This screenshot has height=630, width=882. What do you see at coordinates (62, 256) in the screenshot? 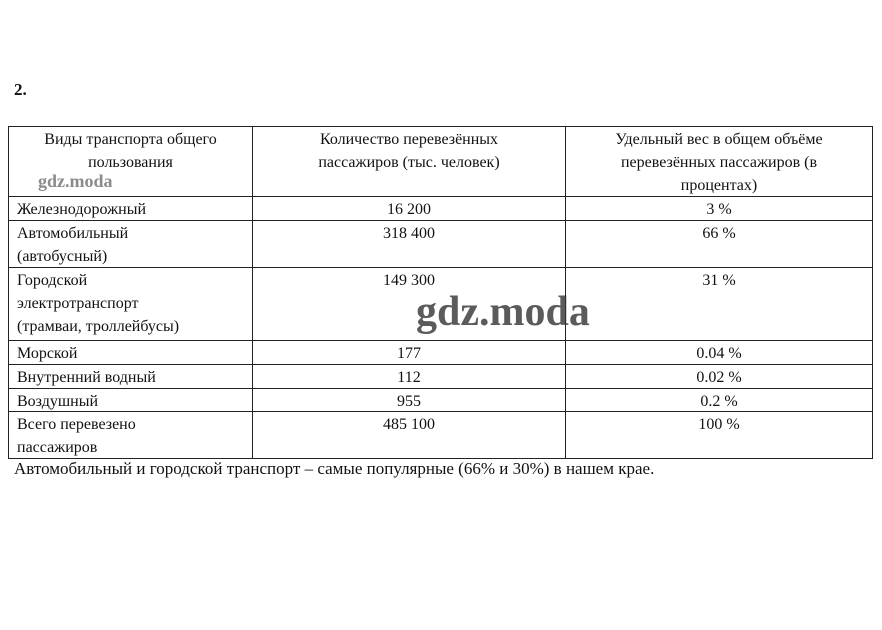
I see `cell-text: (автобусный)` at bounding box center [62, 256].